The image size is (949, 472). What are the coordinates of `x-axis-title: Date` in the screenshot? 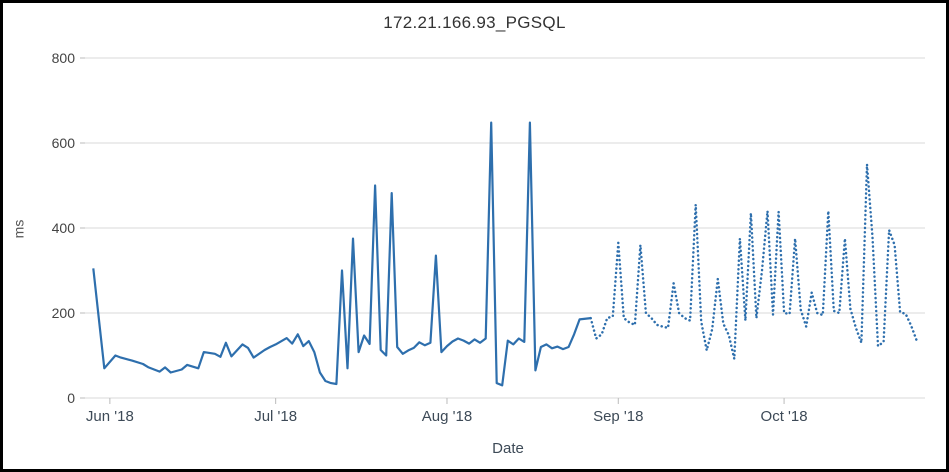 It's located at (508, 448).